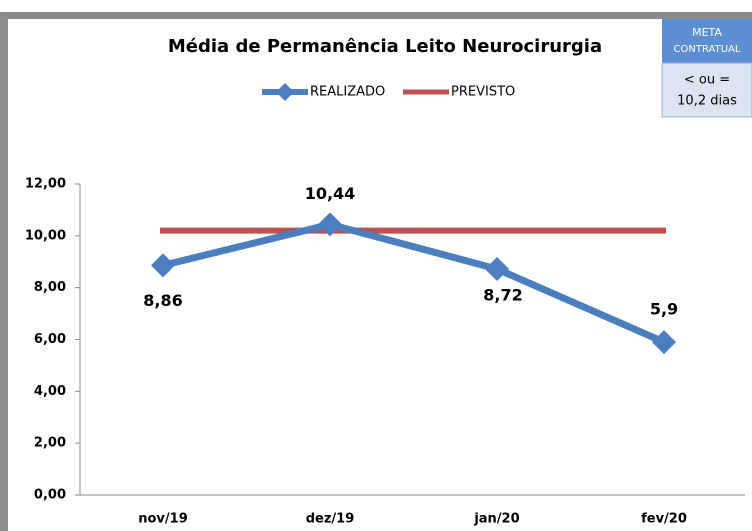 This screenshot has width=752, height=531. I want to click on frame-top, so click(376, 15).